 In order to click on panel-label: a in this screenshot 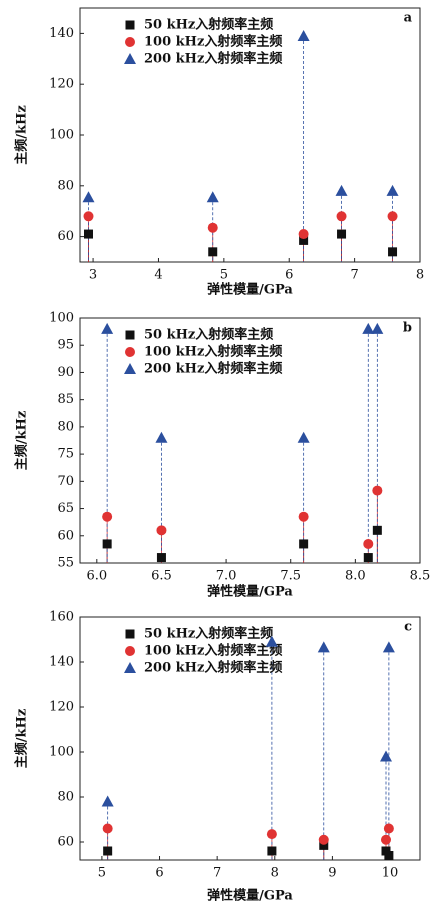, I will do `click(408, 18)`.